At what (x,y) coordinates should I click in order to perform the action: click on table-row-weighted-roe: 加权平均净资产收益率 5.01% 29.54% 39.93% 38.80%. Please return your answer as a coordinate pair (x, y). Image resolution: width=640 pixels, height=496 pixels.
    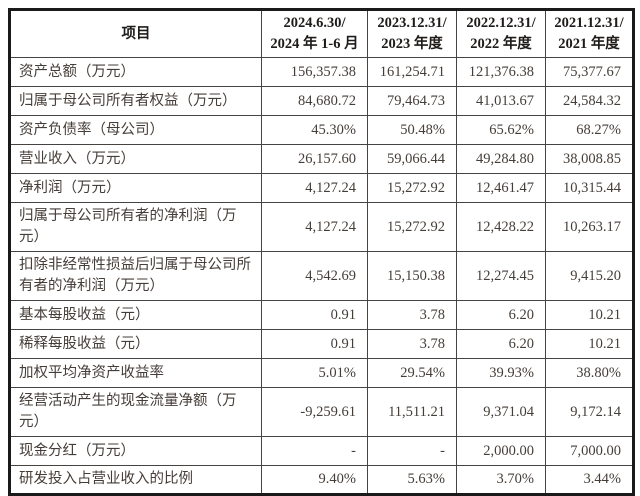
    Looking at the image, I should click on (321, 373).